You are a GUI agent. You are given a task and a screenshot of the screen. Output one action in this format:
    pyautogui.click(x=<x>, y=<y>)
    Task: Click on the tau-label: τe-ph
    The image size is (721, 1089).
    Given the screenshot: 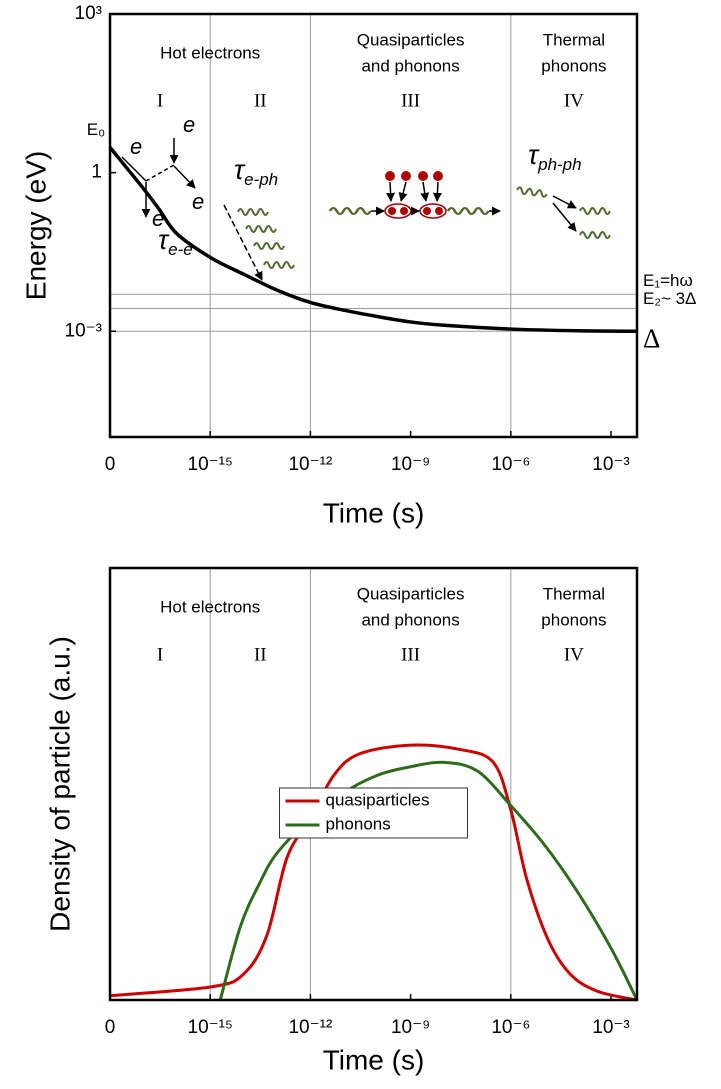 What is the action you would take?
    pyautogui.click(x=256, y=172)
    